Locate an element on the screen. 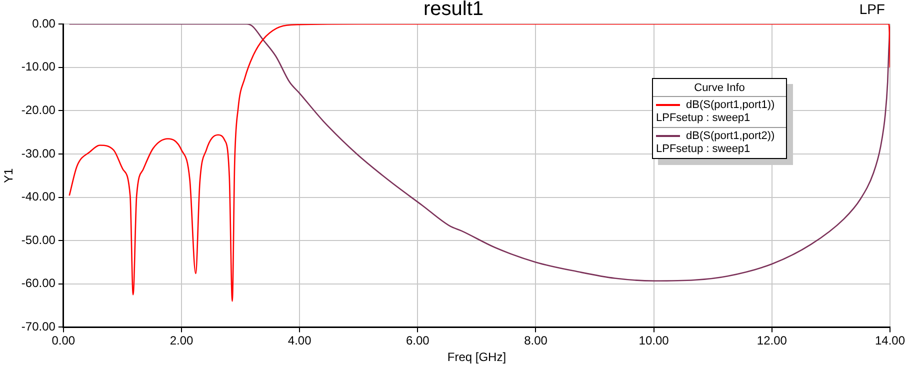  y-tick-label: -70.00 is located at coordinates (38, 327).